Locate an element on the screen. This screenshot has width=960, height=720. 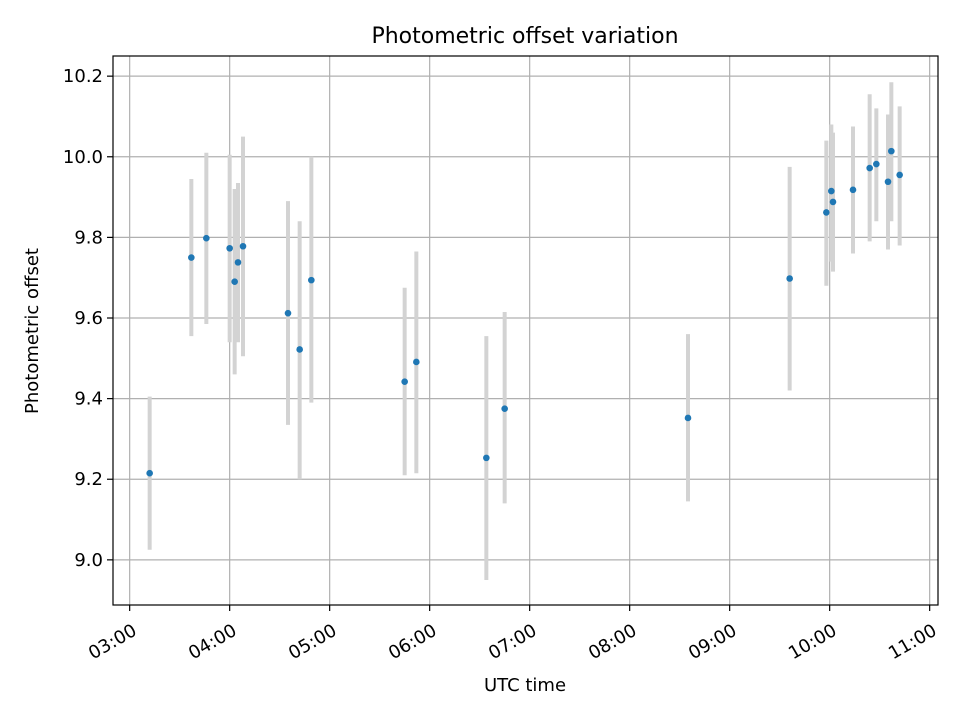
y-tick-label: 9.4 is located at coordinates (88, 399).